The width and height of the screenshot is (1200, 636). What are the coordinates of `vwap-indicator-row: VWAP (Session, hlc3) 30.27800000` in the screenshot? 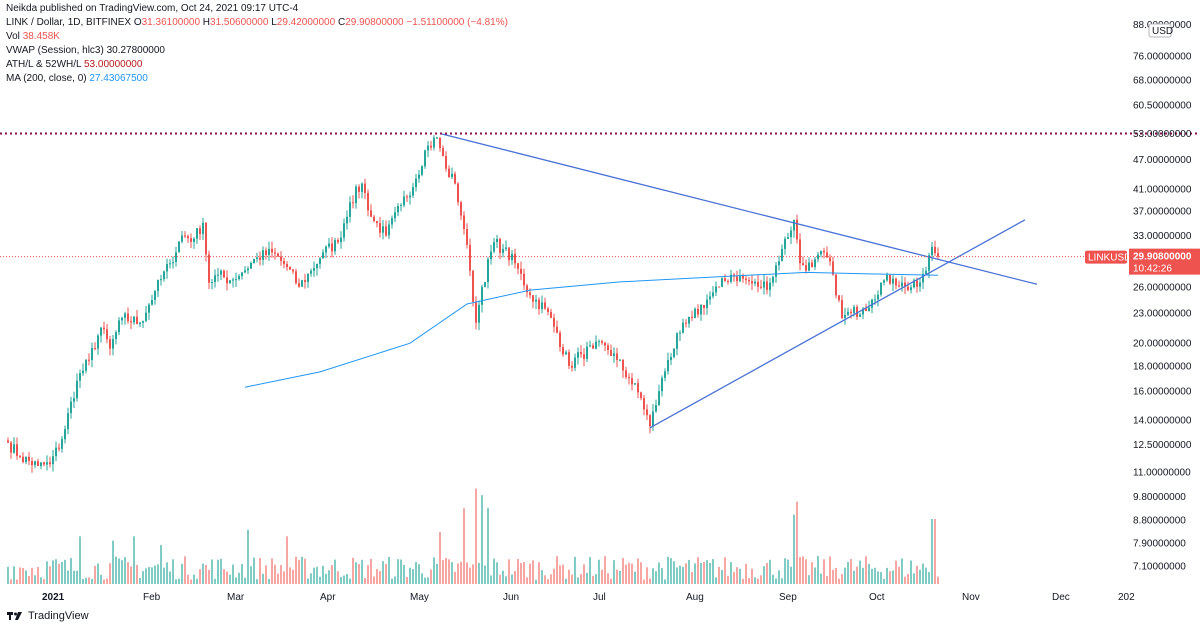 It's located at (257, 51).